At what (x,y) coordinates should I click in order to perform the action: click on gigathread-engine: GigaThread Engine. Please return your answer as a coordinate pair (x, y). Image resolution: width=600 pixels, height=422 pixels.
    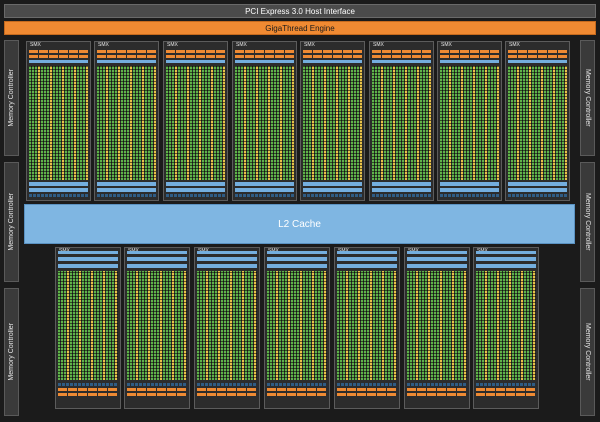
    Looking at the image, I should click on (300, 28).